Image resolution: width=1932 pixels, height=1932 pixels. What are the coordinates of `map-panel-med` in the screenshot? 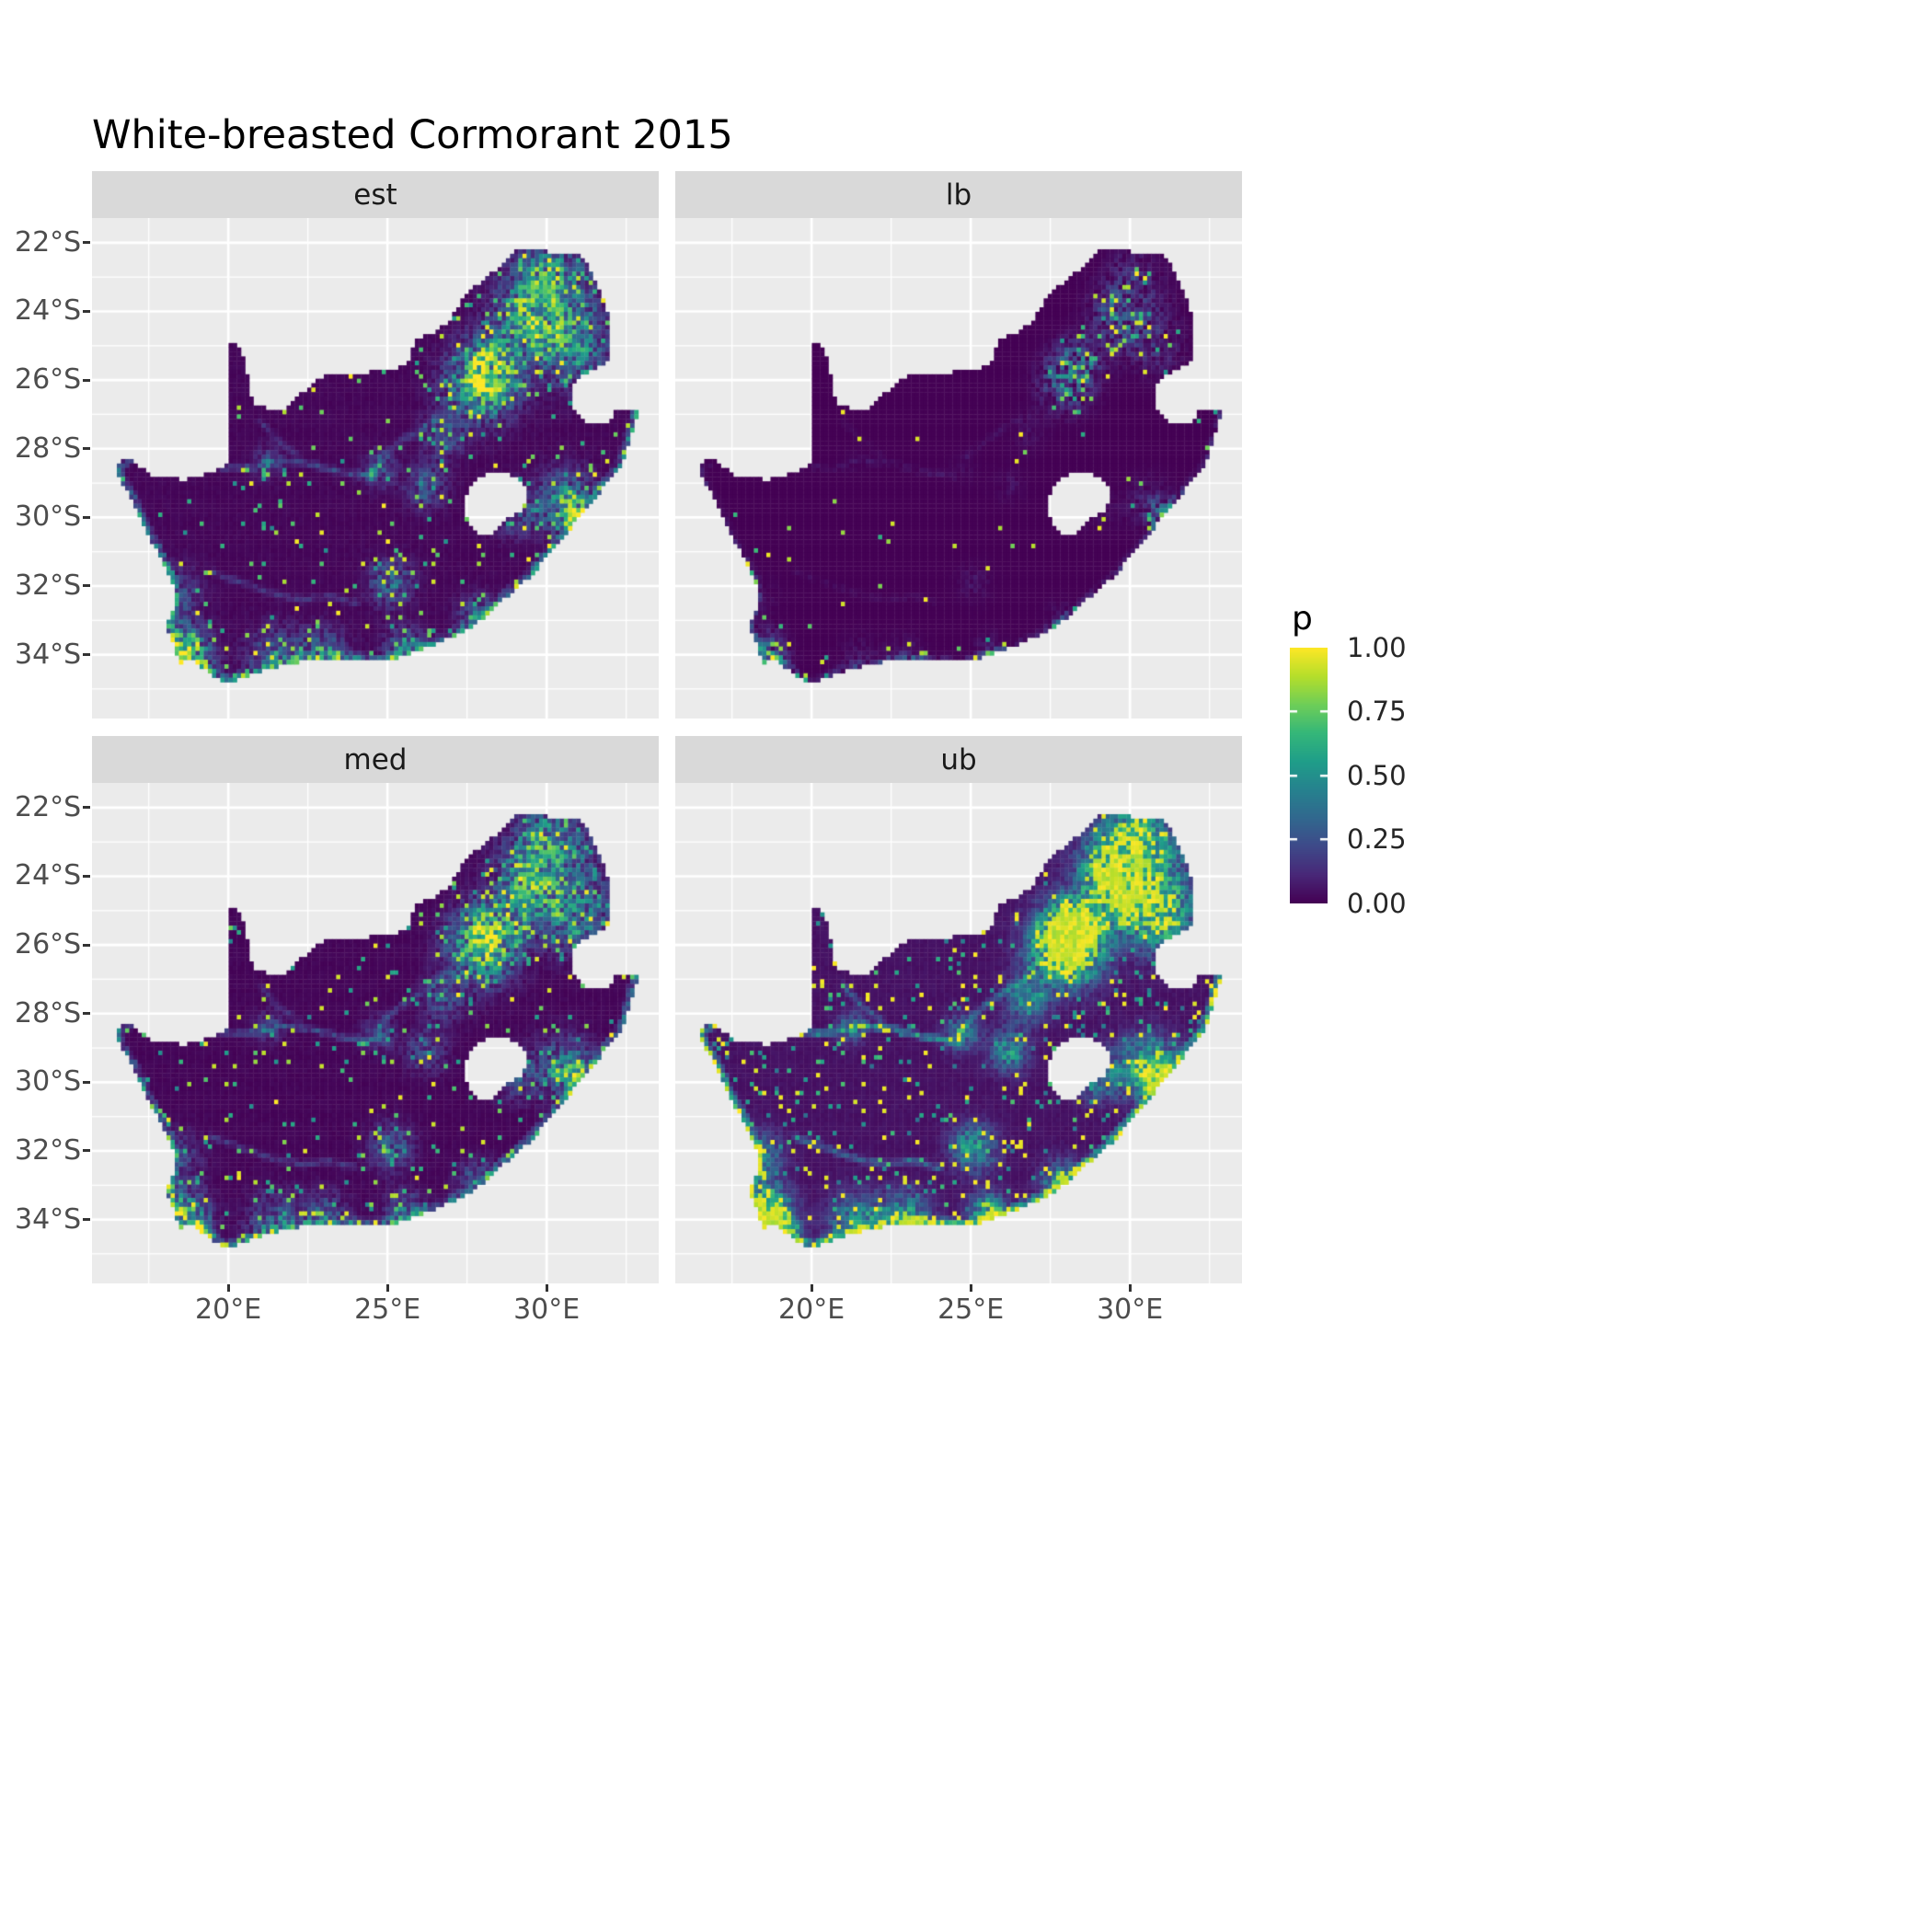 It's located at (375, 1033).